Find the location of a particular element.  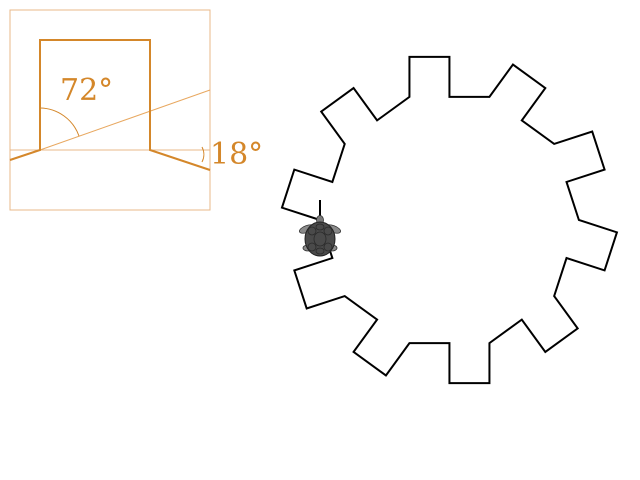

angle-large-label: 72° is located at coordinates (86, 90).